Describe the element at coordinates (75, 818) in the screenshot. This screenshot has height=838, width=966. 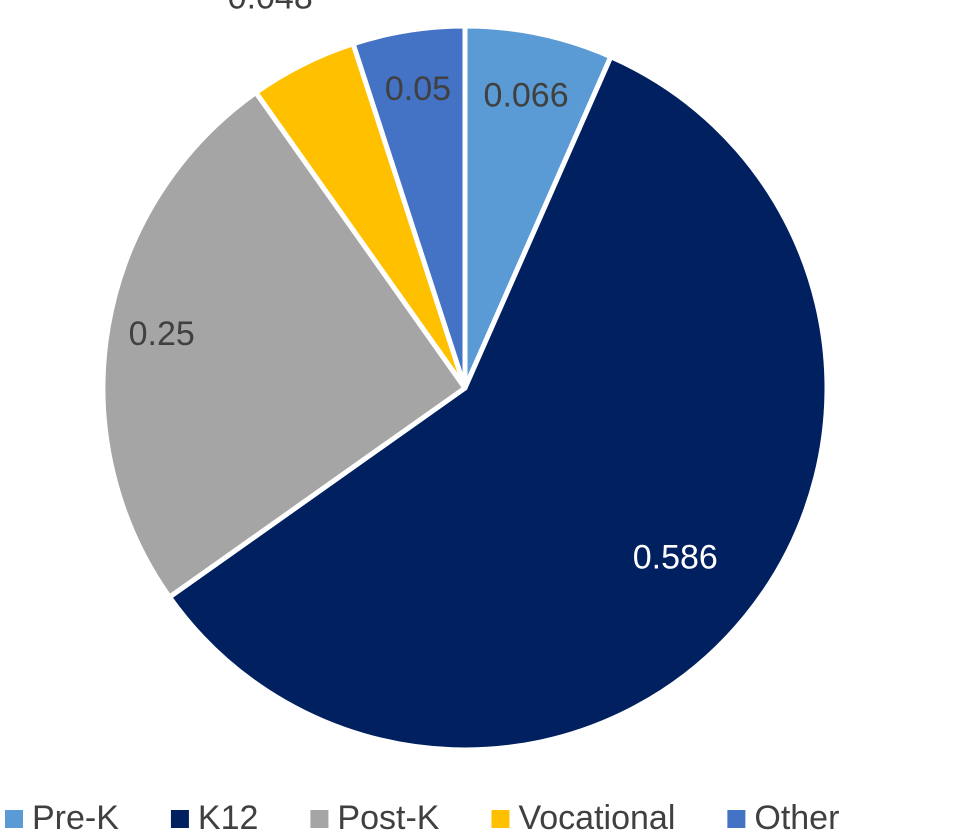
I see `legend-label: Pre-K` at that location.